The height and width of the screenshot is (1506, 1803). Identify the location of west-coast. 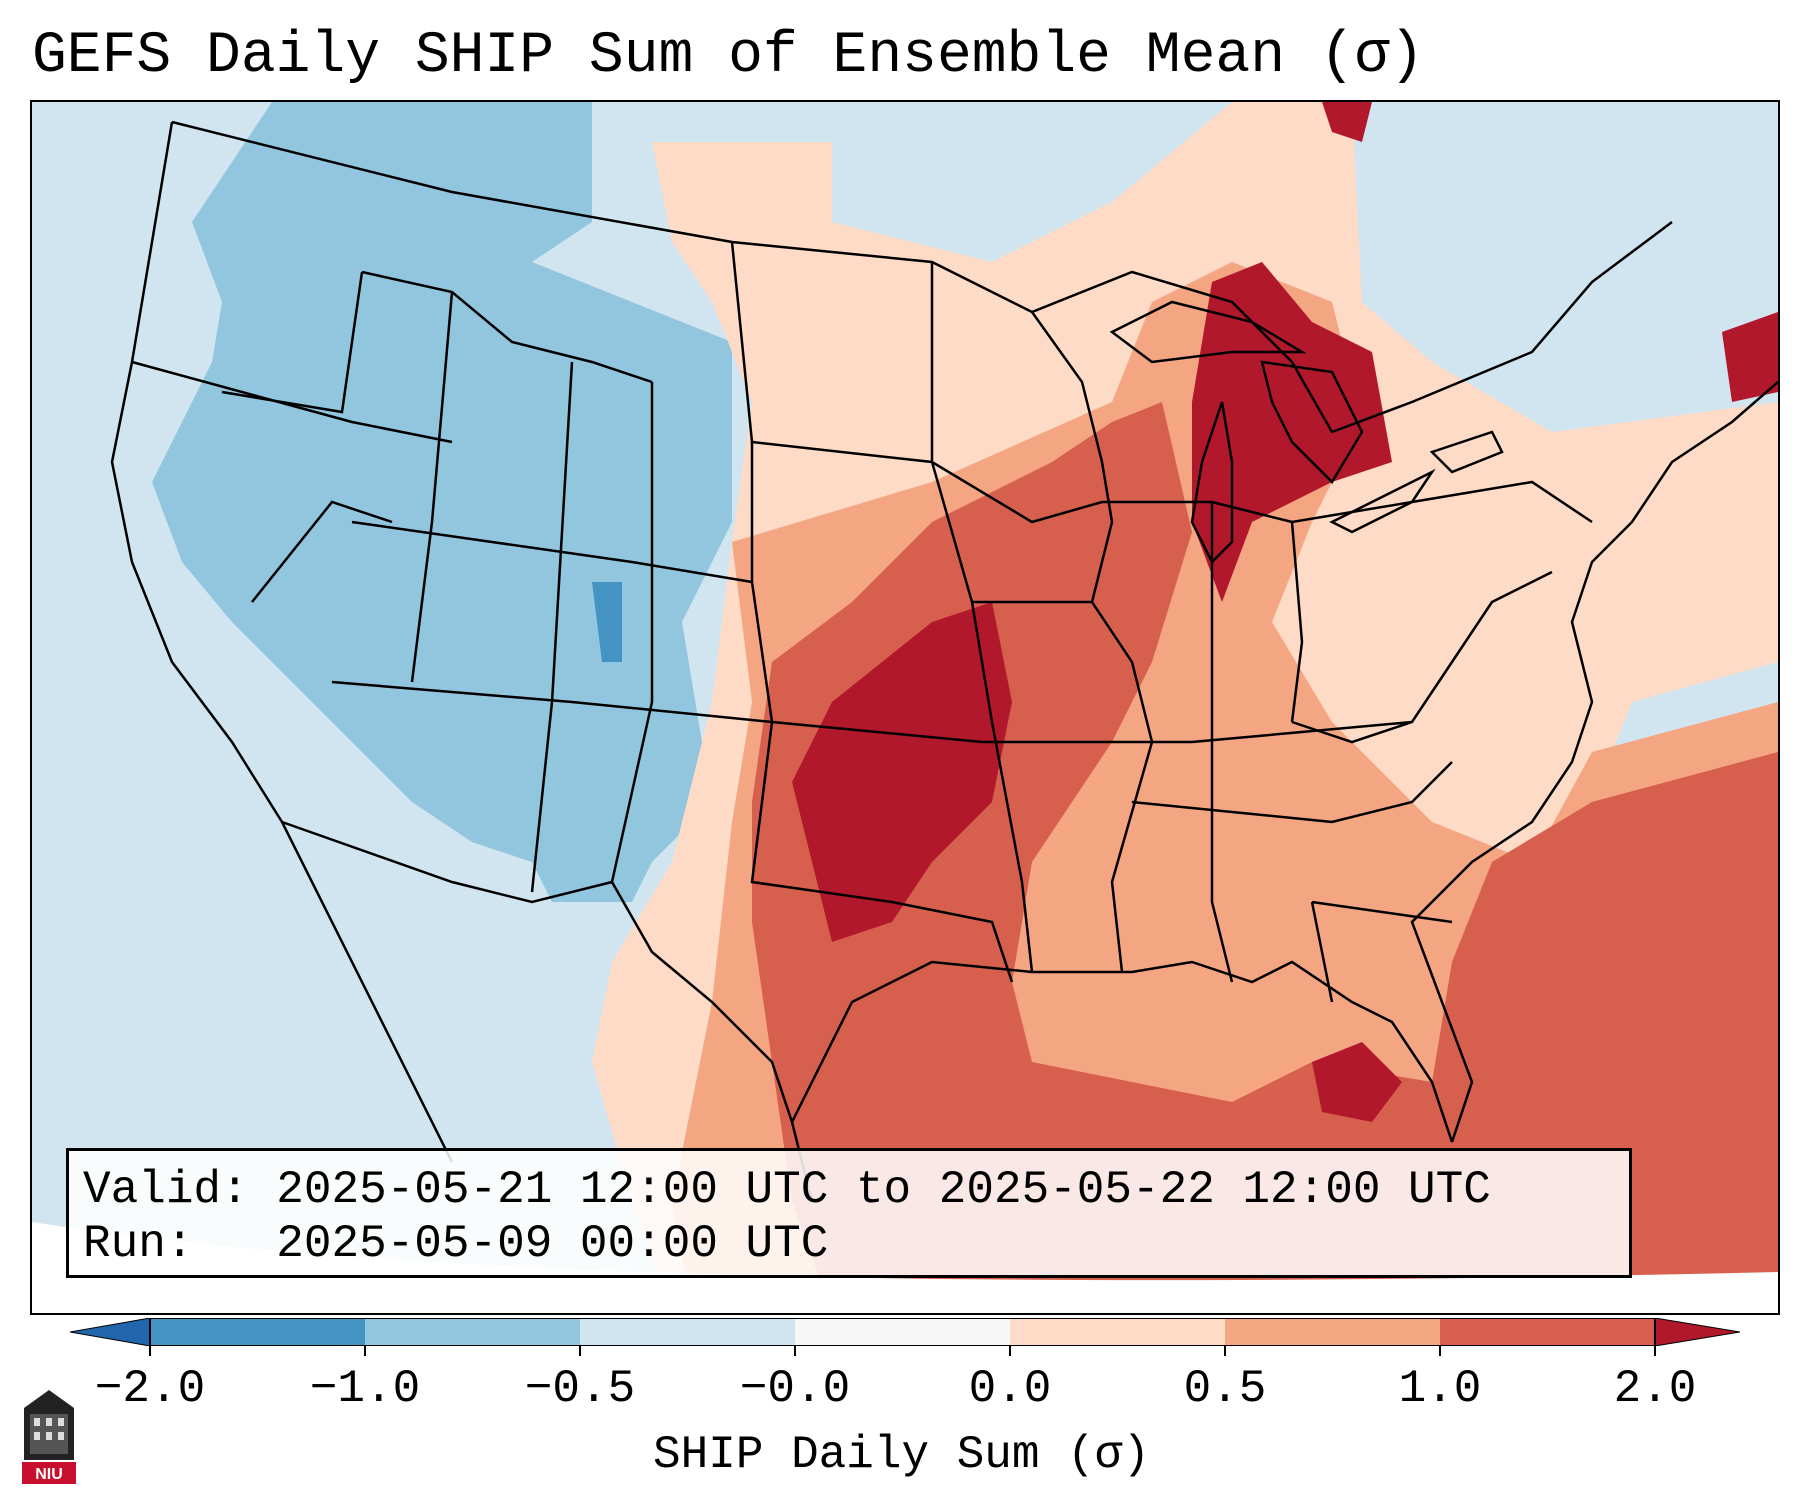
(282, 642).